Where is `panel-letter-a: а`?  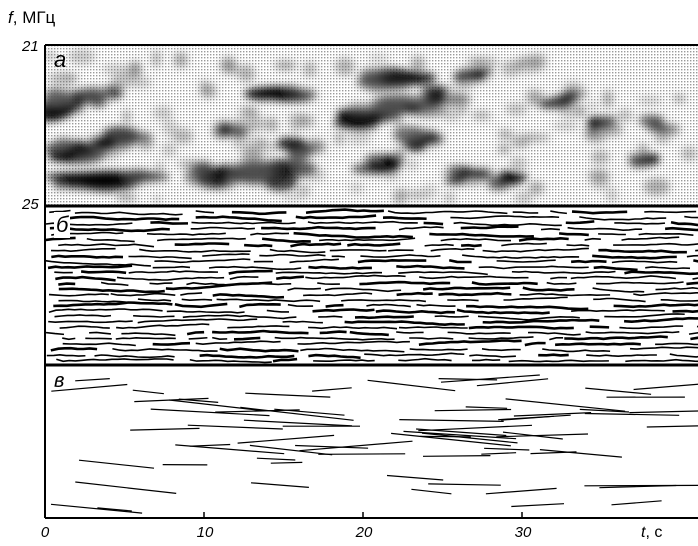
panel-letter-a: а is located at coordinates (60, 59).